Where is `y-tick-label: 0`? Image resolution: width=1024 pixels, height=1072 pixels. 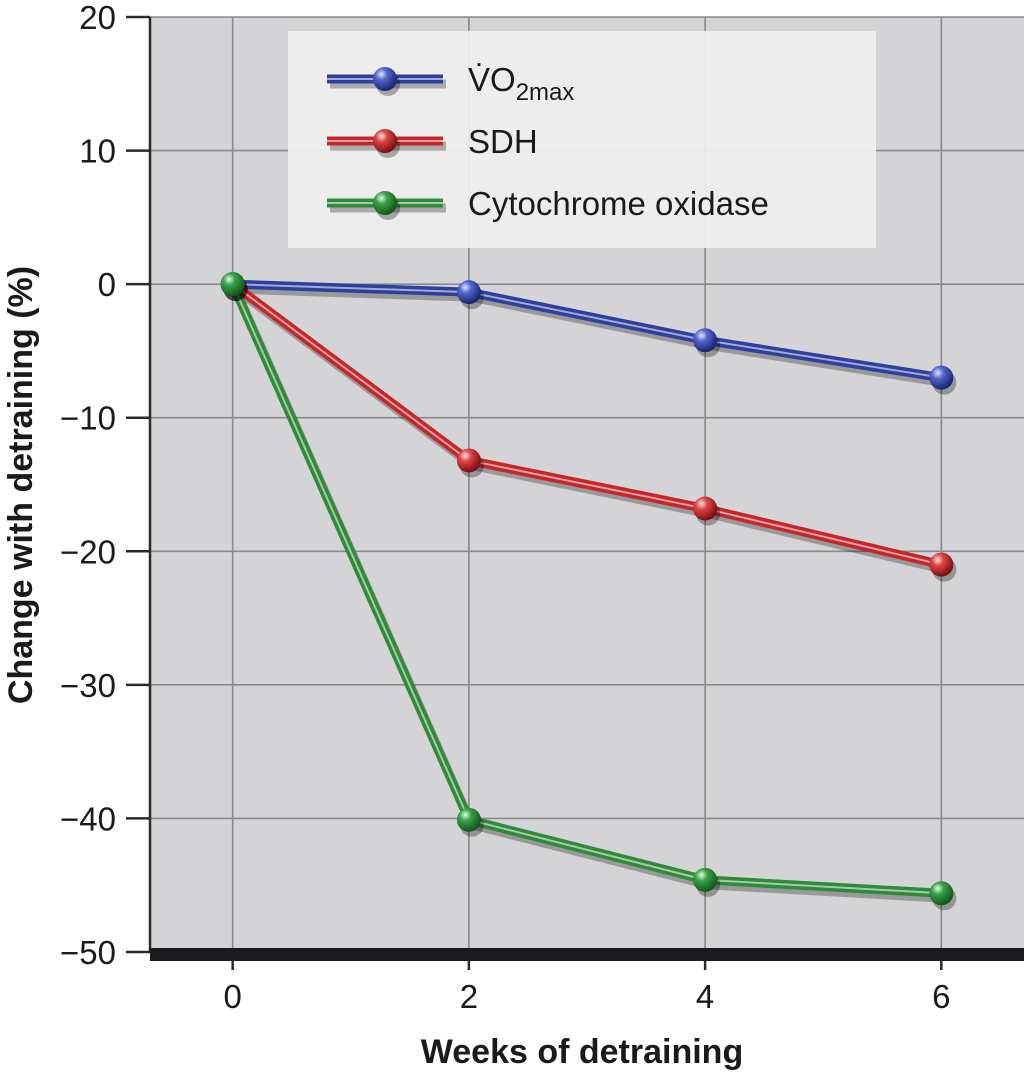 y-tick-label: 0 is located at coordinates (107, 284).